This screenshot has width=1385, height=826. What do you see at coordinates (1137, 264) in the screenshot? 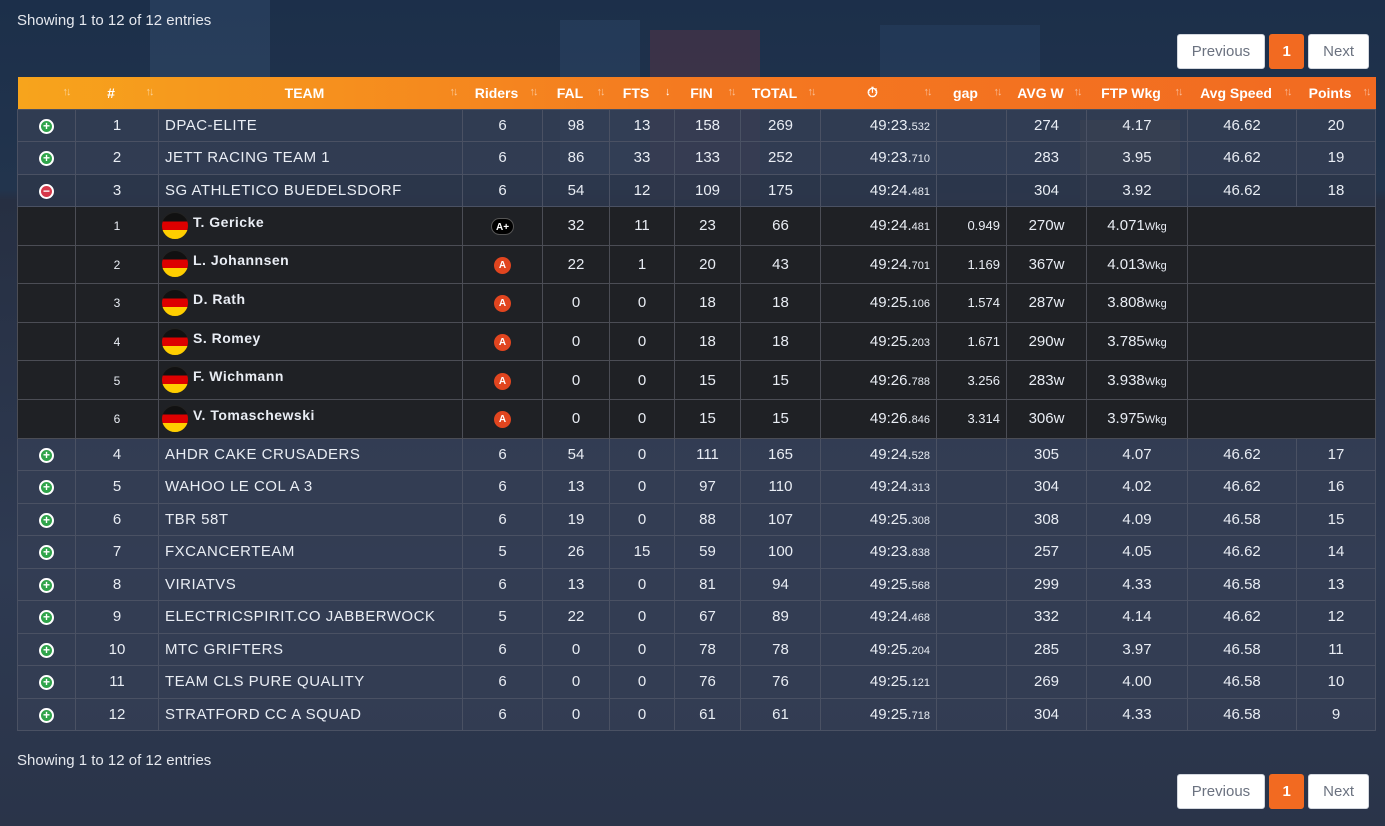
I see `wkg-cell: 4.013Wkg` at bounding box center [1137, 264].